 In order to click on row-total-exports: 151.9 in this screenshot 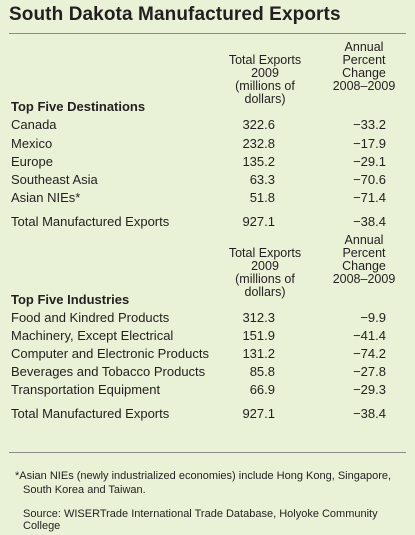, I will do `click(258, 335)`.